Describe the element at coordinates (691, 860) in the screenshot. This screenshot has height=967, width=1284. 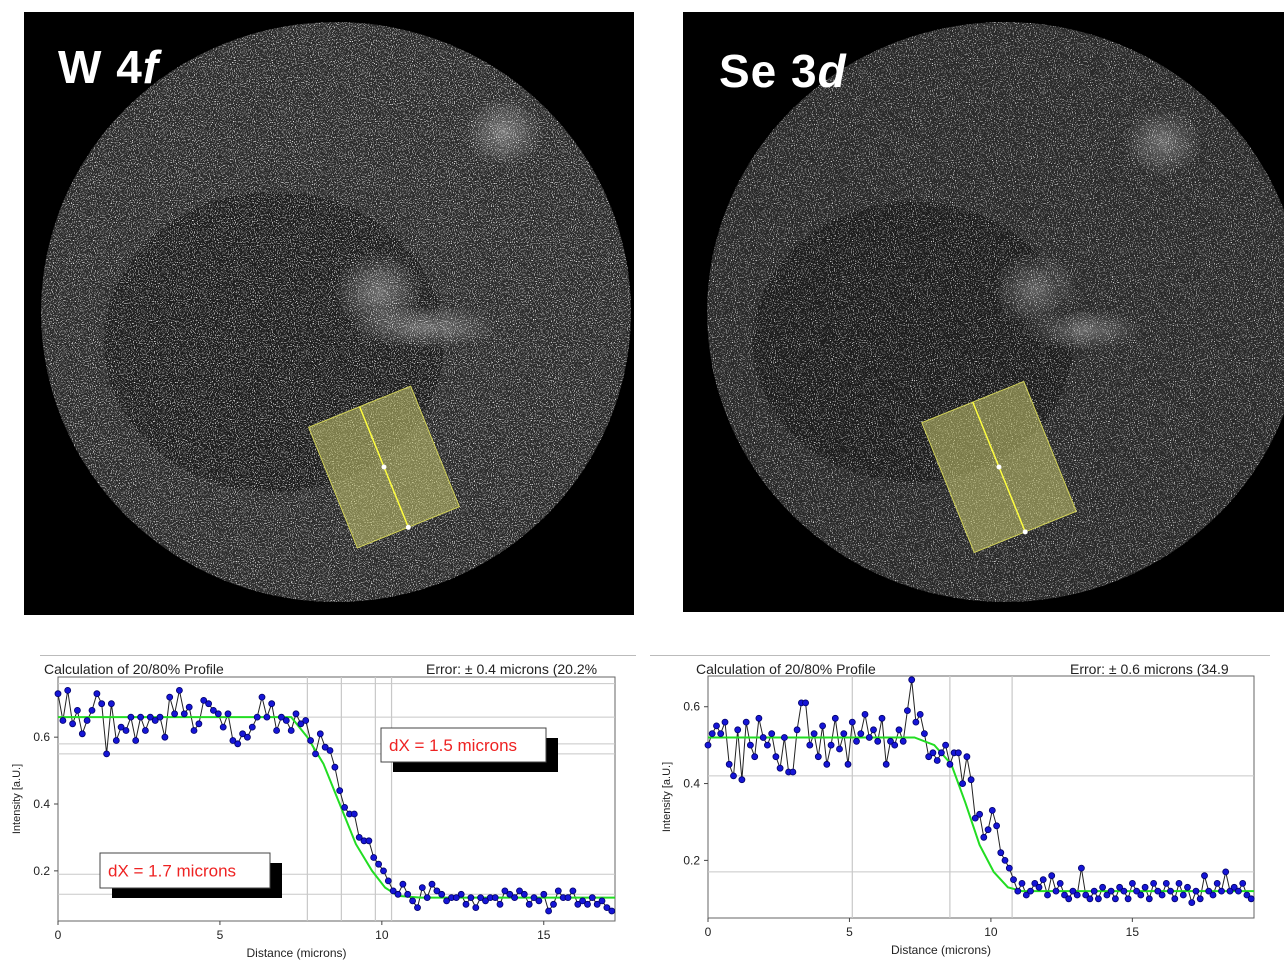
I see `y-tick-label: 0.2` at that location.